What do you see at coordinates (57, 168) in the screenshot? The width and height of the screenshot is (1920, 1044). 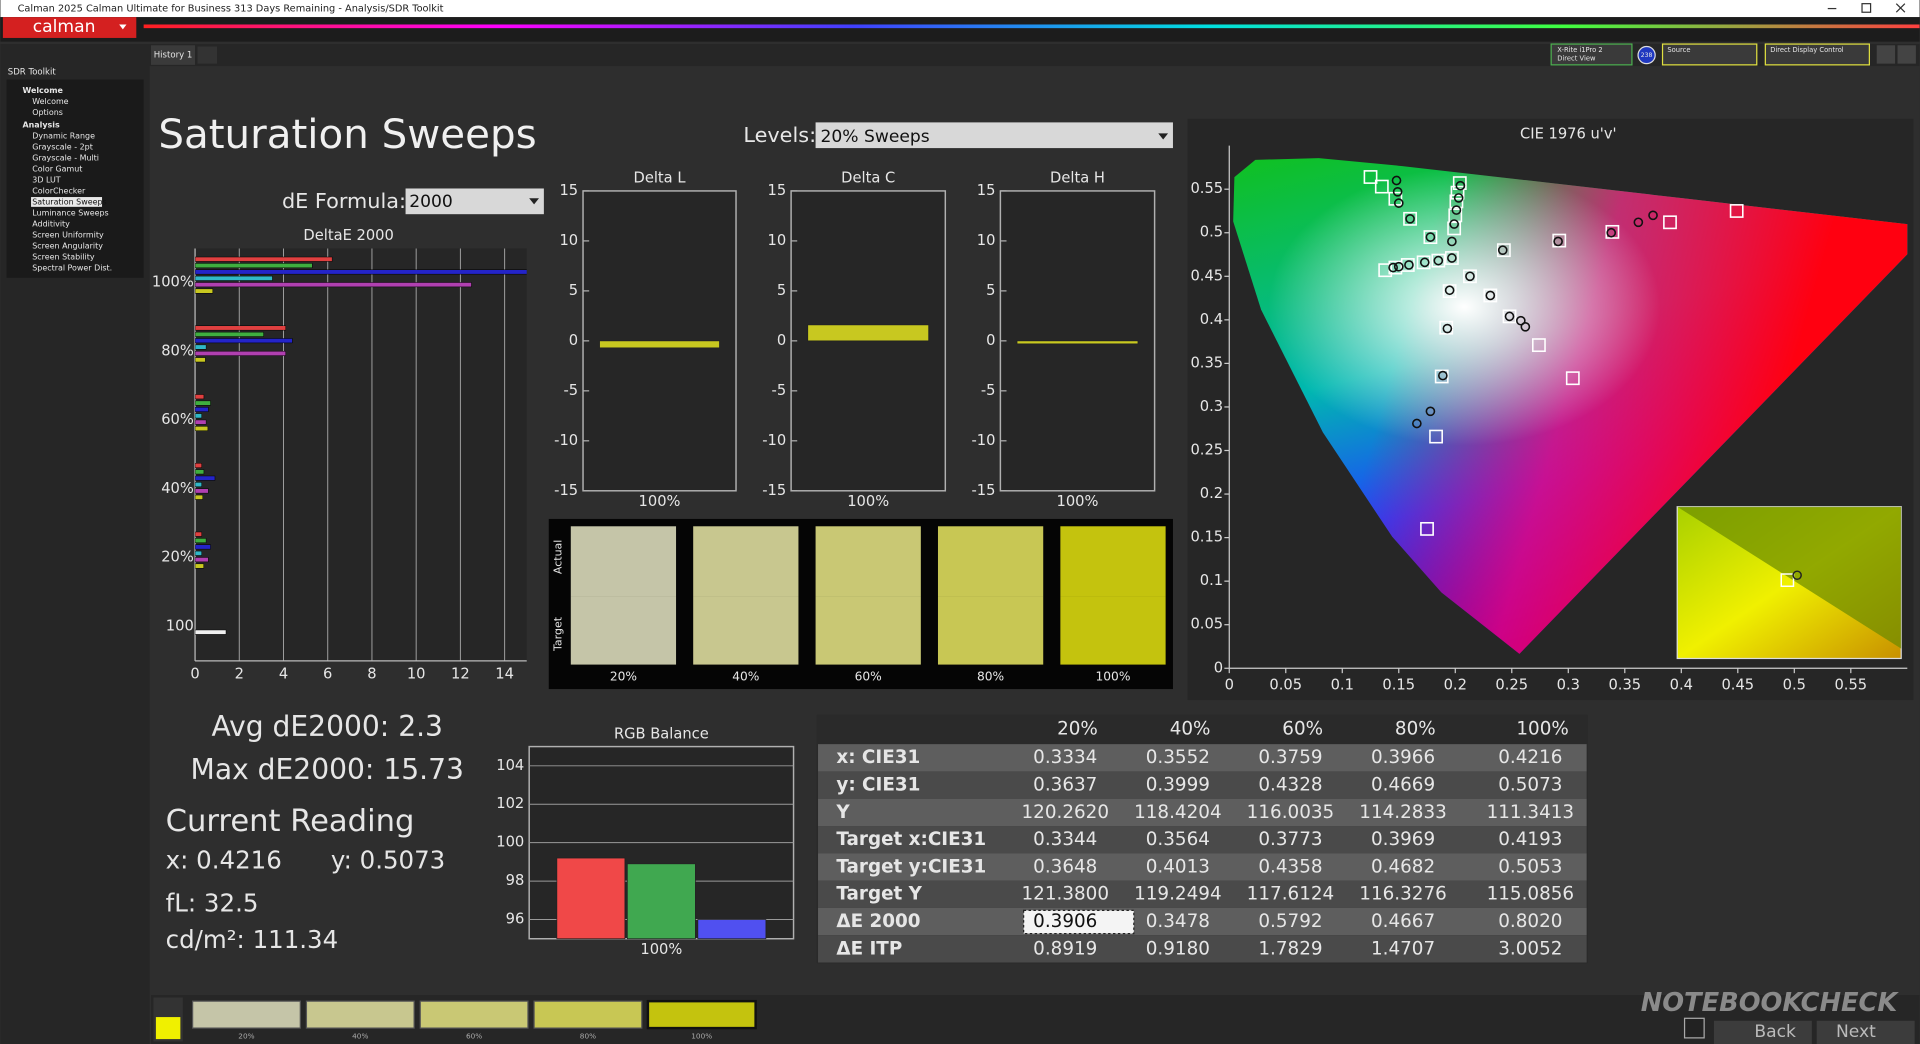 I see `tree-item: Color Gamut` at bounding box center [57, 168].